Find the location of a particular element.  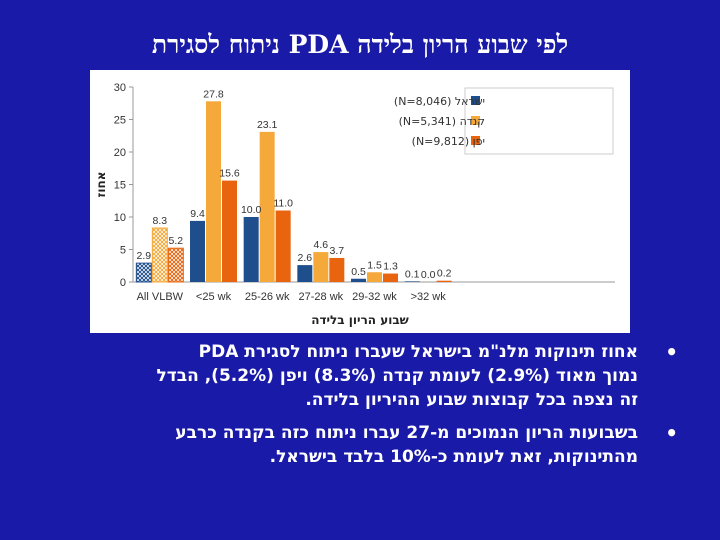

bar-value-label: 3.7 is located at coordinates (337, 251).